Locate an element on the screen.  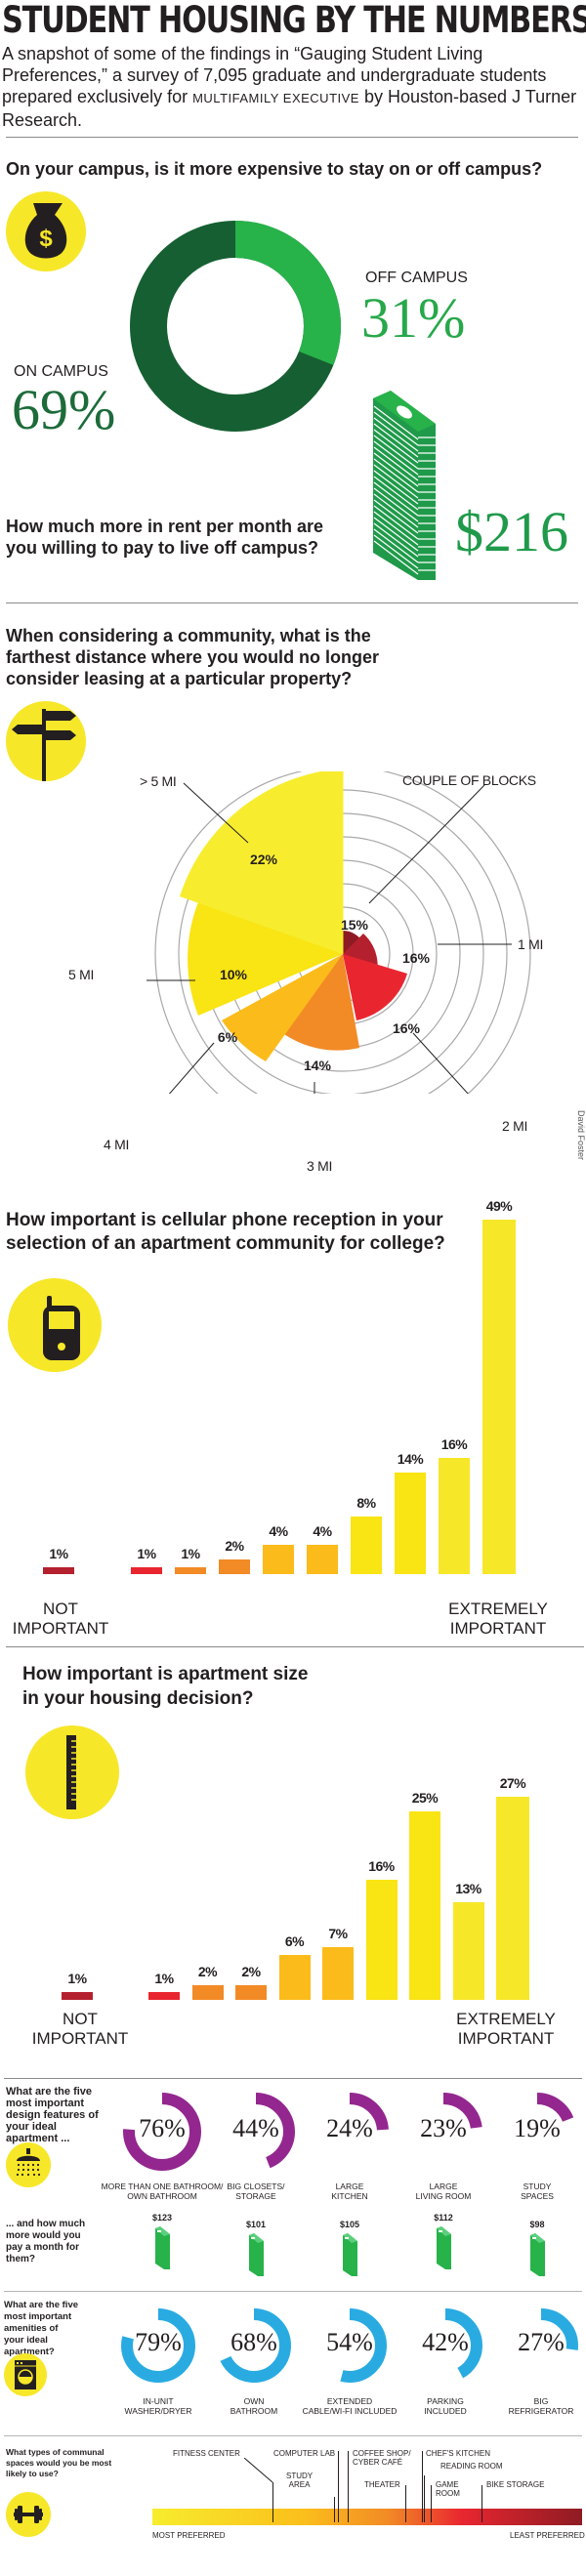
extremely-important-label: EXTREMELY IMPORTANT is located at coordinates (498, 1619).